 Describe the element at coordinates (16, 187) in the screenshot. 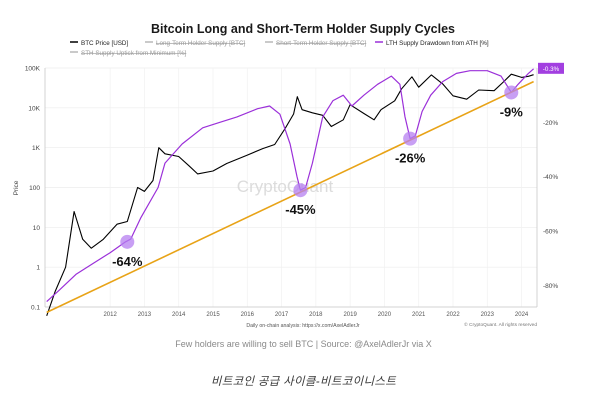

I see `y-left-axis-label: Price` at that location.